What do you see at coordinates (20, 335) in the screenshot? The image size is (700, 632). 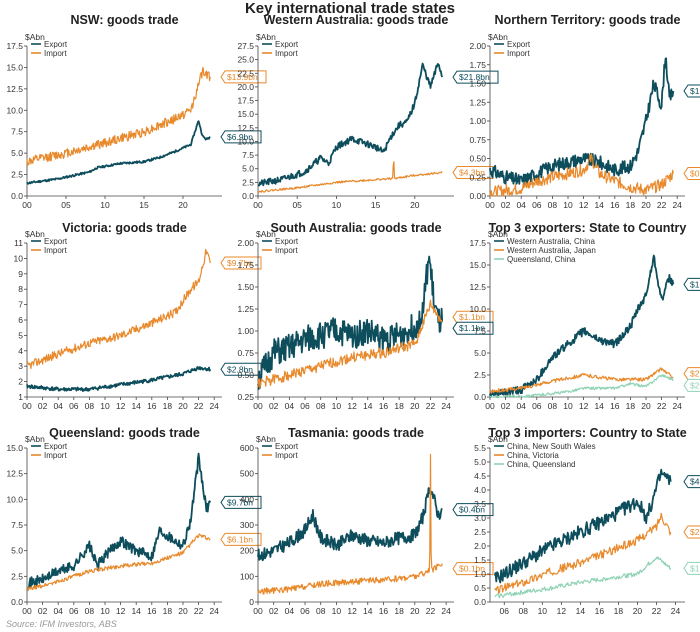 I see `y-tick-label: 5` at bounding box center [20, 335].